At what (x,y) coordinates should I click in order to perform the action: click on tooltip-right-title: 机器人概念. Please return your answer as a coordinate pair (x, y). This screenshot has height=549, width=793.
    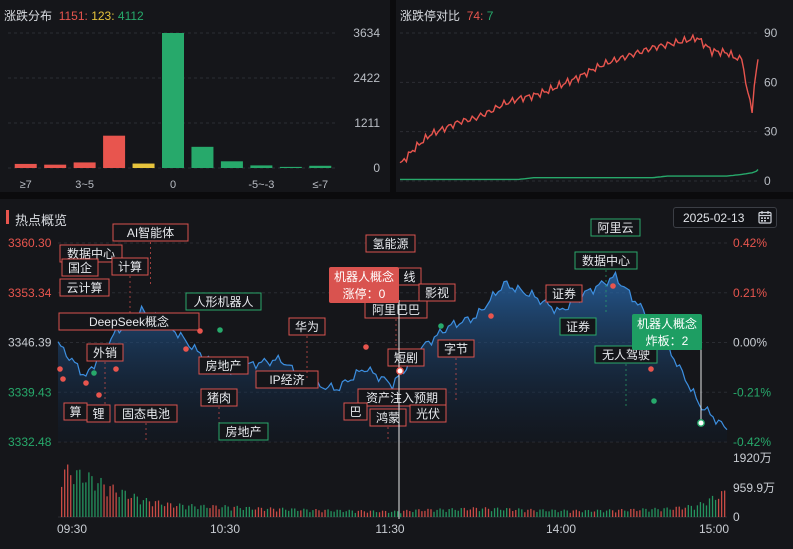
    Looking at the image, I should click on (667, 323).